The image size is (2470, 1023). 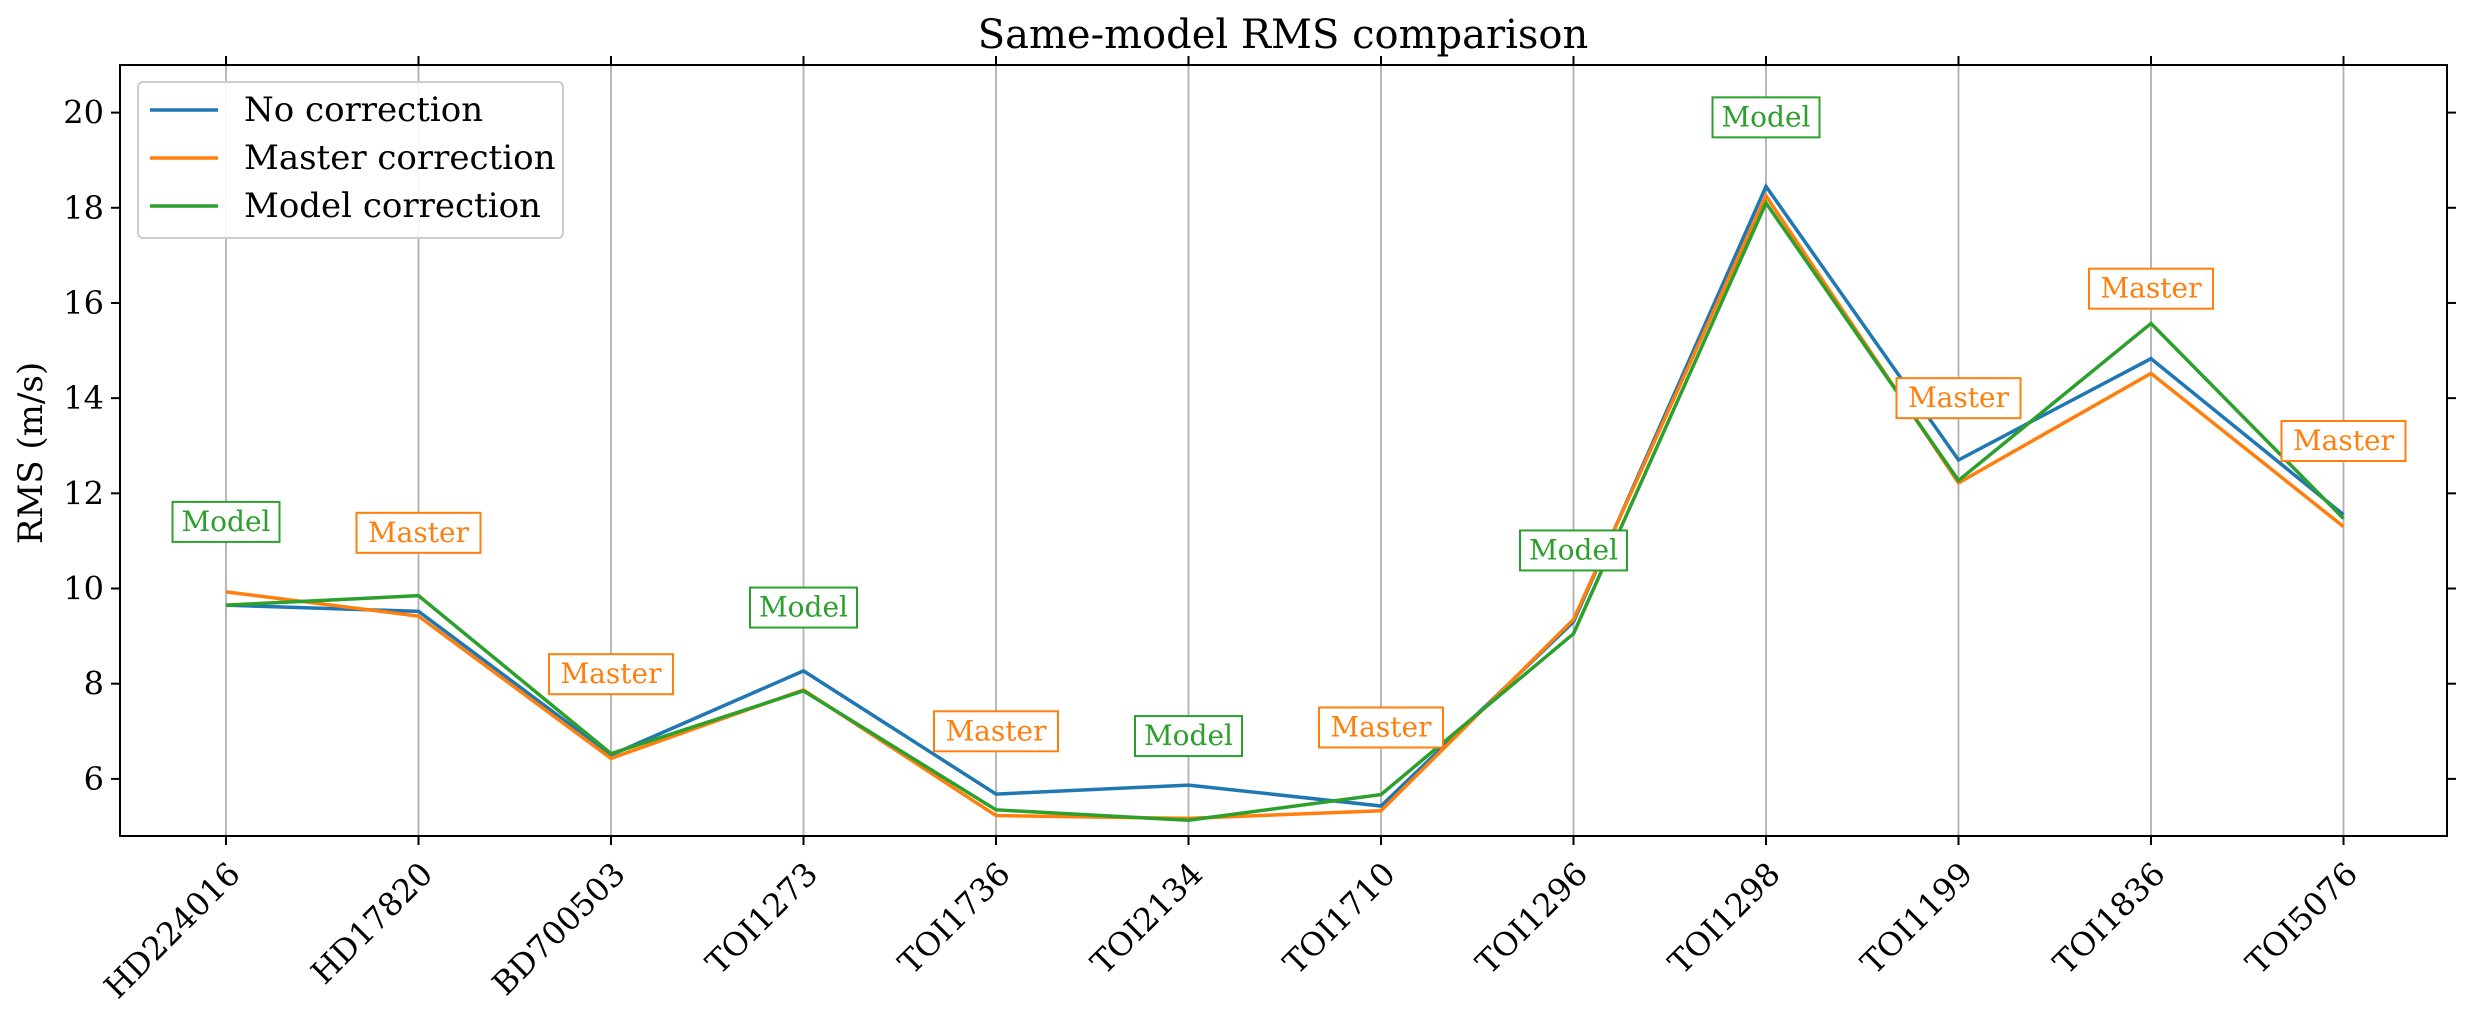 I want to click on legend-entry: Model correction, so click(x=392, y=206).